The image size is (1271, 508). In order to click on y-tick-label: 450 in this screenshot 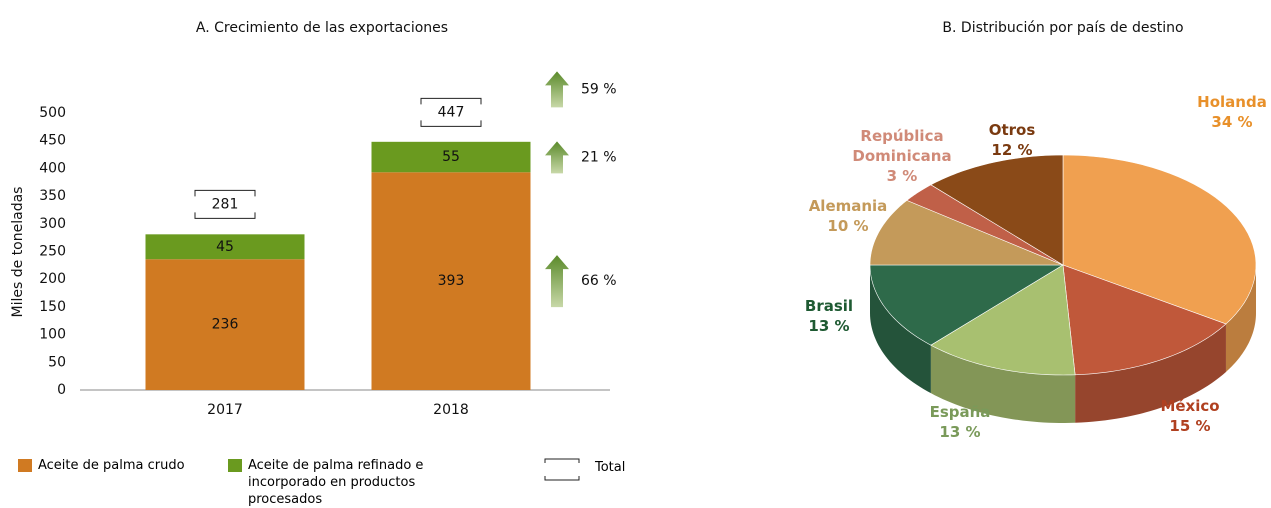, I will do `click(52, 141)`.